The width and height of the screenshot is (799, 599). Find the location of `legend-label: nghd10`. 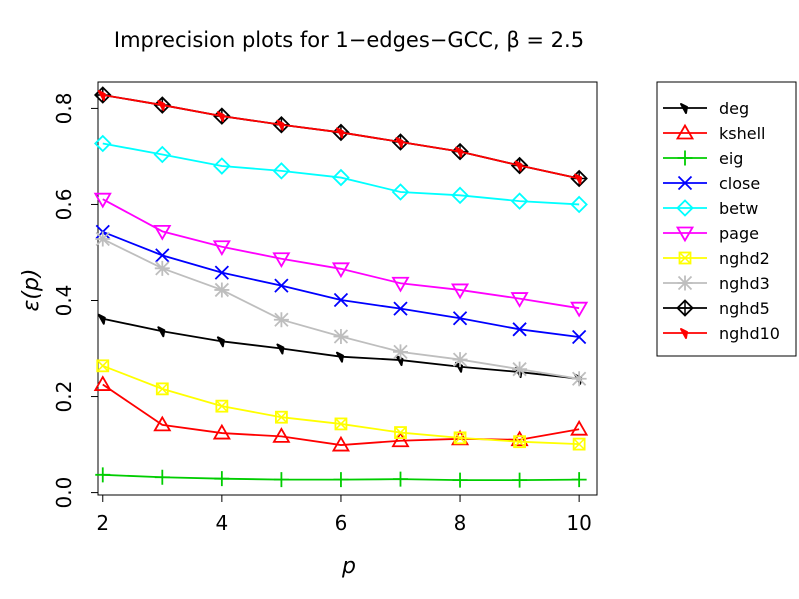

legend-label: nghd10 is located at coordinates (749, 333).